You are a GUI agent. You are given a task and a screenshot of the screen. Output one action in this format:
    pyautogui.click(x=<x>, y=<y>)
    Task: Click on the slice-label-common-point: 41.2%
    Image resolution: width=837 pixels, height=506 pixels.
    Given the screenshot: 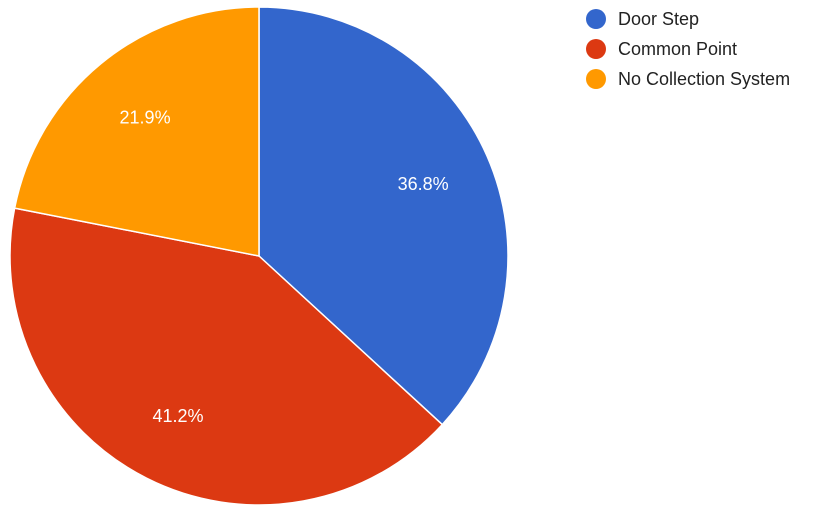 What is the action you would take?
    pyautogui.click(x=178, y=416)
    